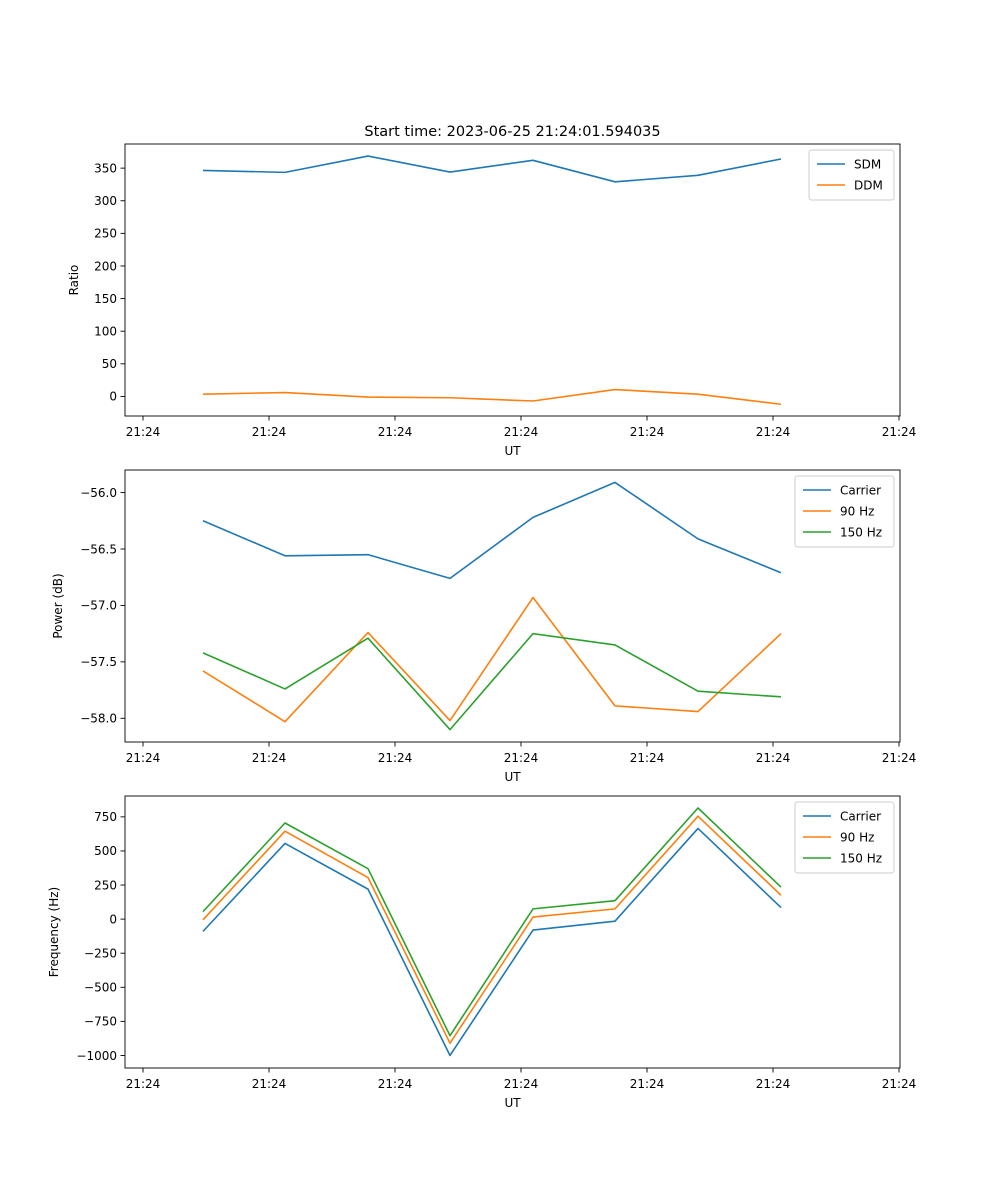  I want to click on y-tick-label: −58.0, so click(98, 719).